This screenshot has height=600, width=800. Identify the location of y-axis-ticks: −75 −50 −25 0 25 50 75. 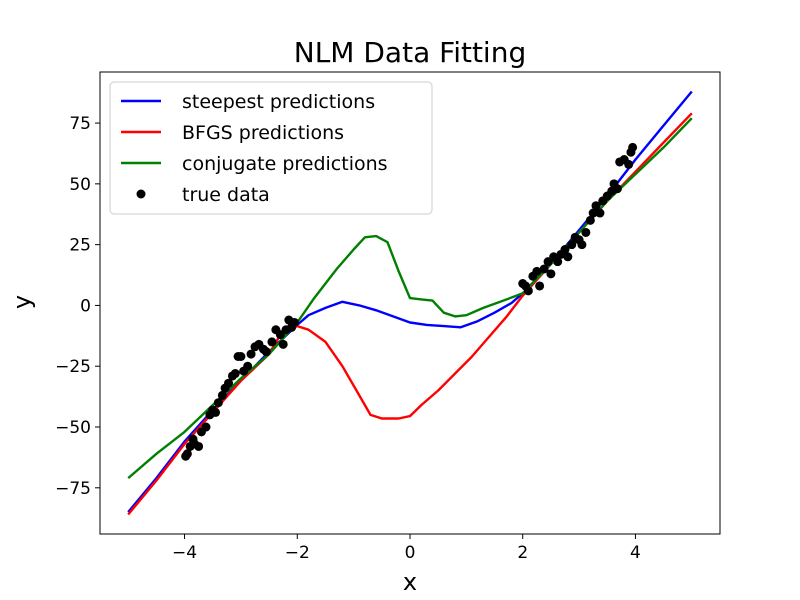
(77, 306).